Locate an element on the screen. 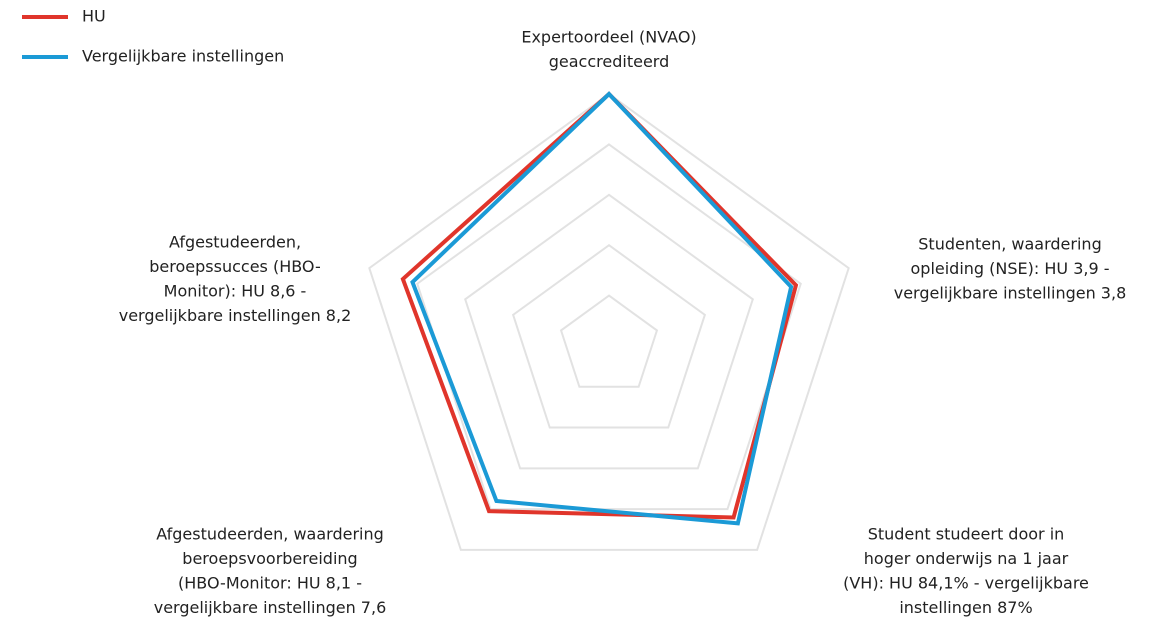 The height and width of the screenshot is (622, 1150). axis-label: Afgestudeerden, waardering is located at coordinates (270, 534).